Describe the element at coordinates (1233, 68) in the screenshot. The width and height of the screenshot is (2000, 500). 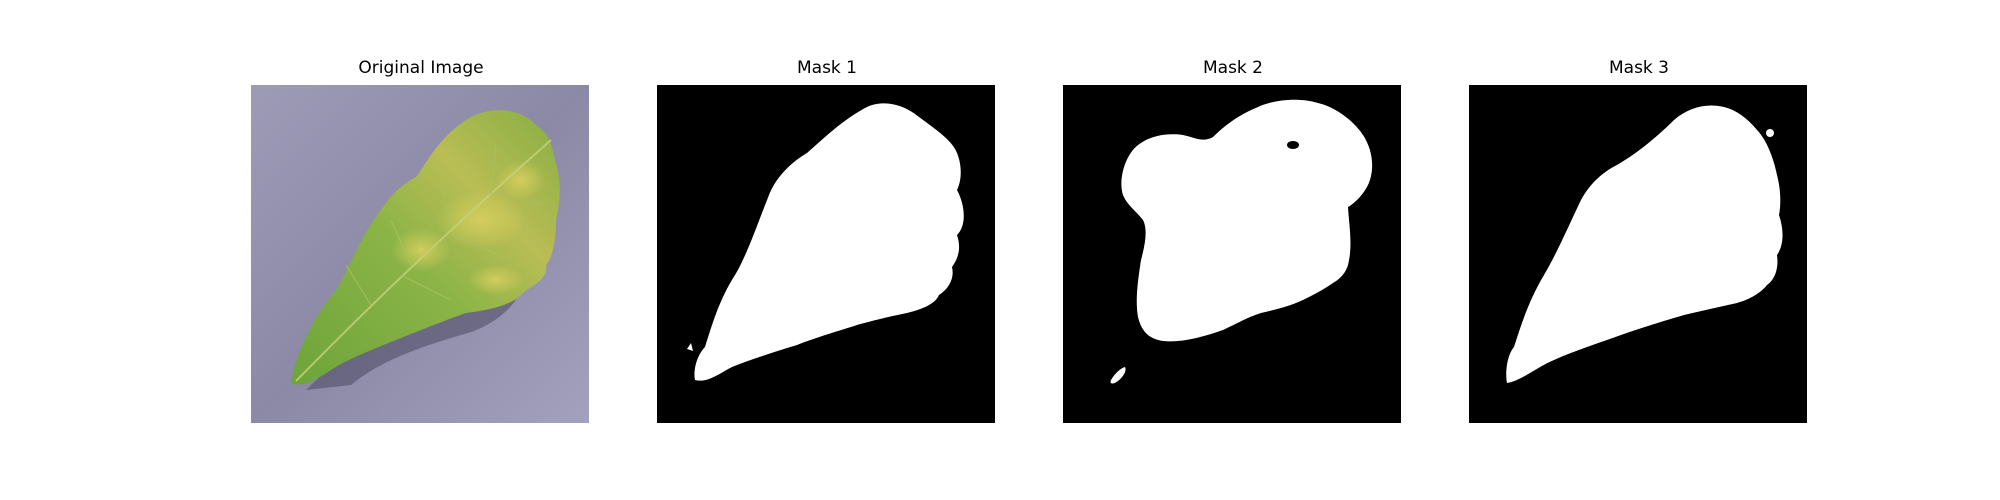
I see `panel-title: Mask 2` at that location.